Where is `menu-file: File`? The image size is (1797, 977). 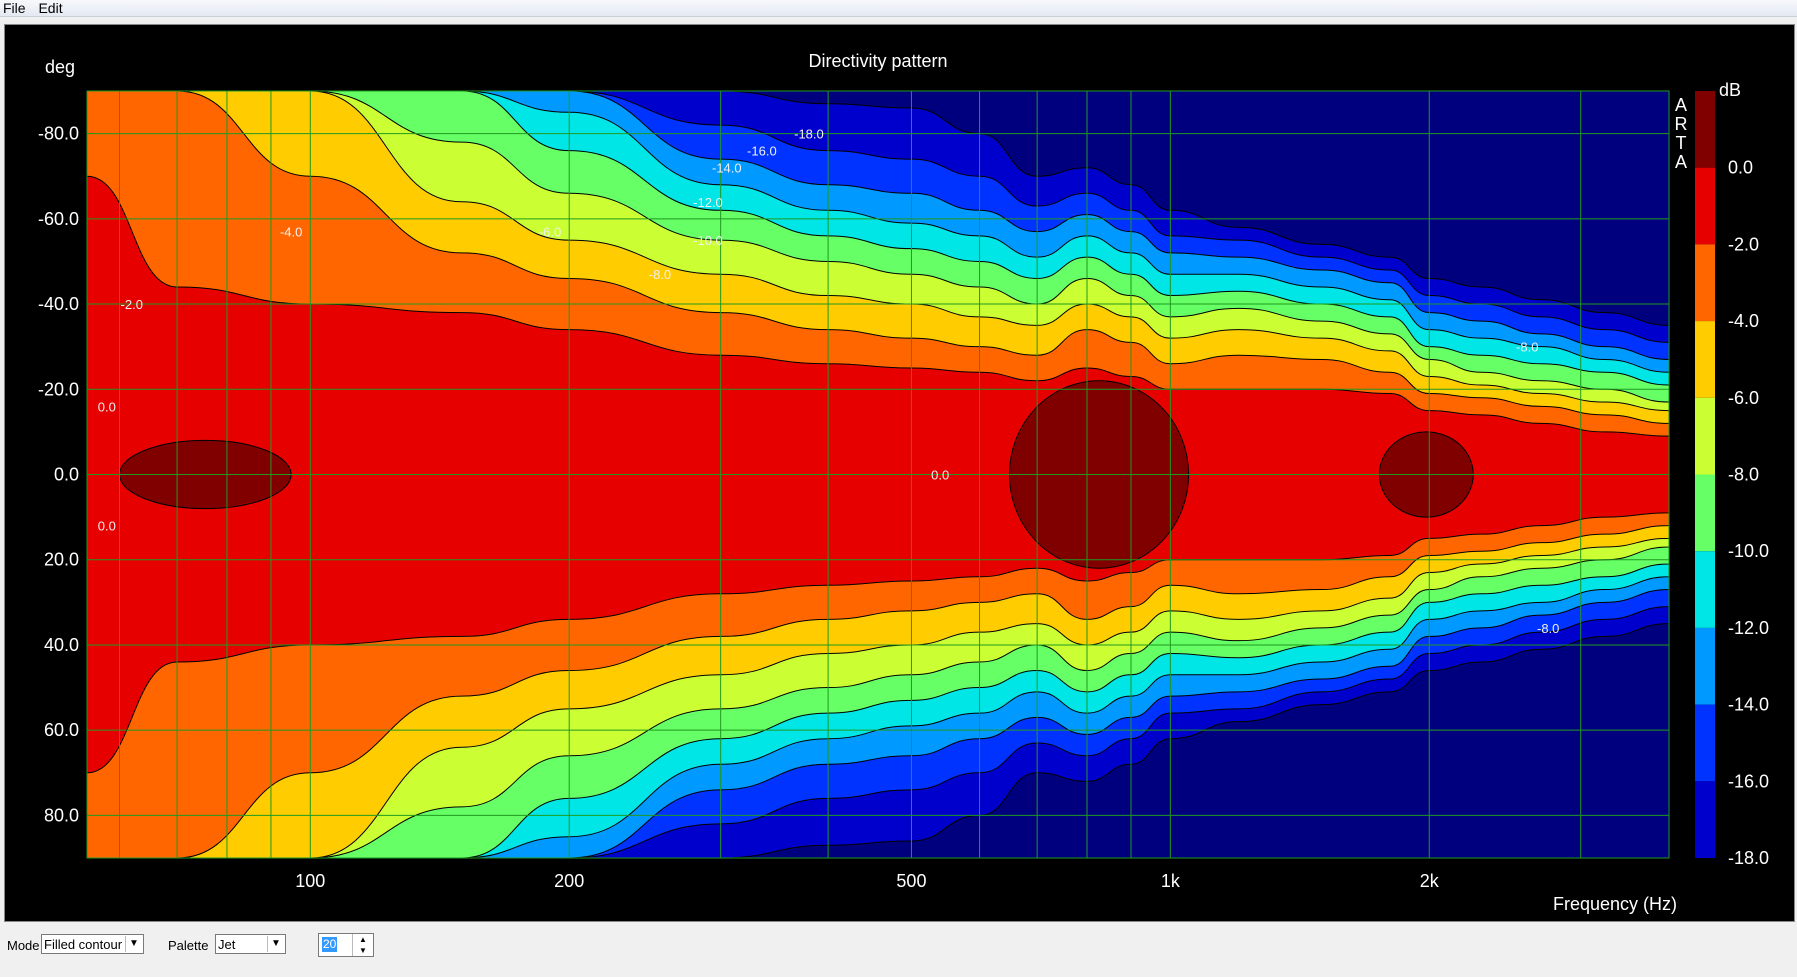
menu-file: File is located at coordinates (14, 8).